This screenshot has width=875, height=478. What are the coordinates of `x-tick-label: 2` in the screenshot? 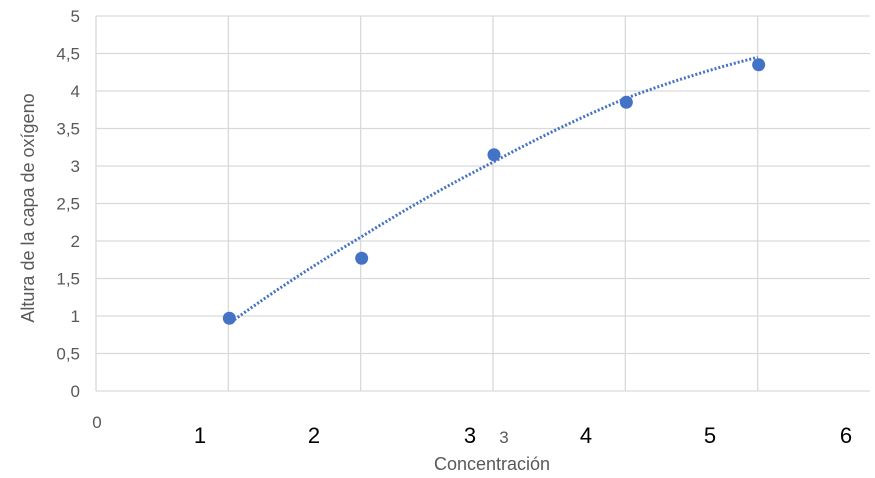 It's located at (314, 435).